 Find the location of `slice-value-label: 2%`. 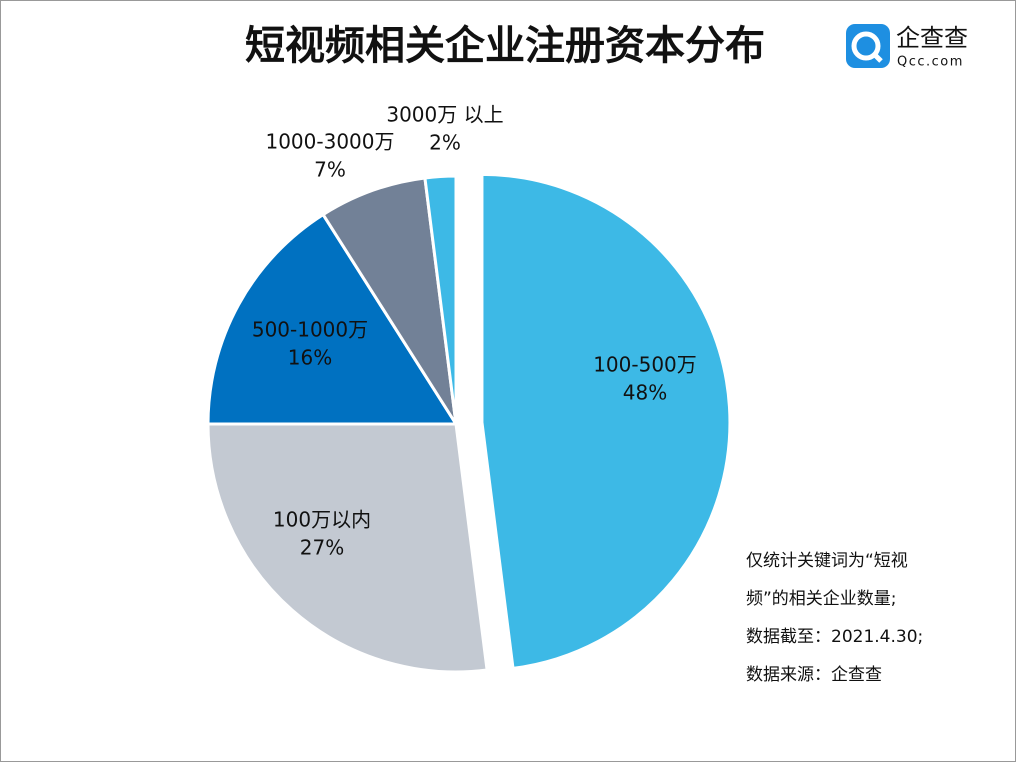

slice-value-label: 2% is located at coordinates (445, 143).